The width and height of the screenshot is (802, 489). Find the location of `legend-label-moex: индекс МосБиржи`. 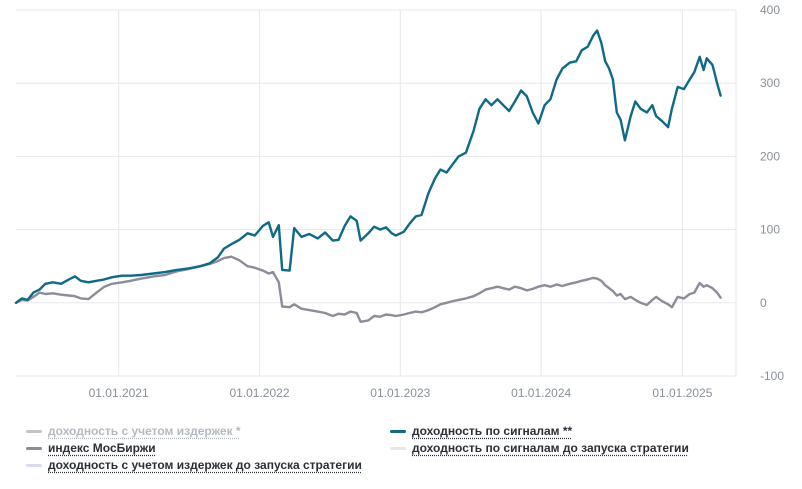

legend-label-moex: индекс МосБиржи is located at coordinates (102, 448).